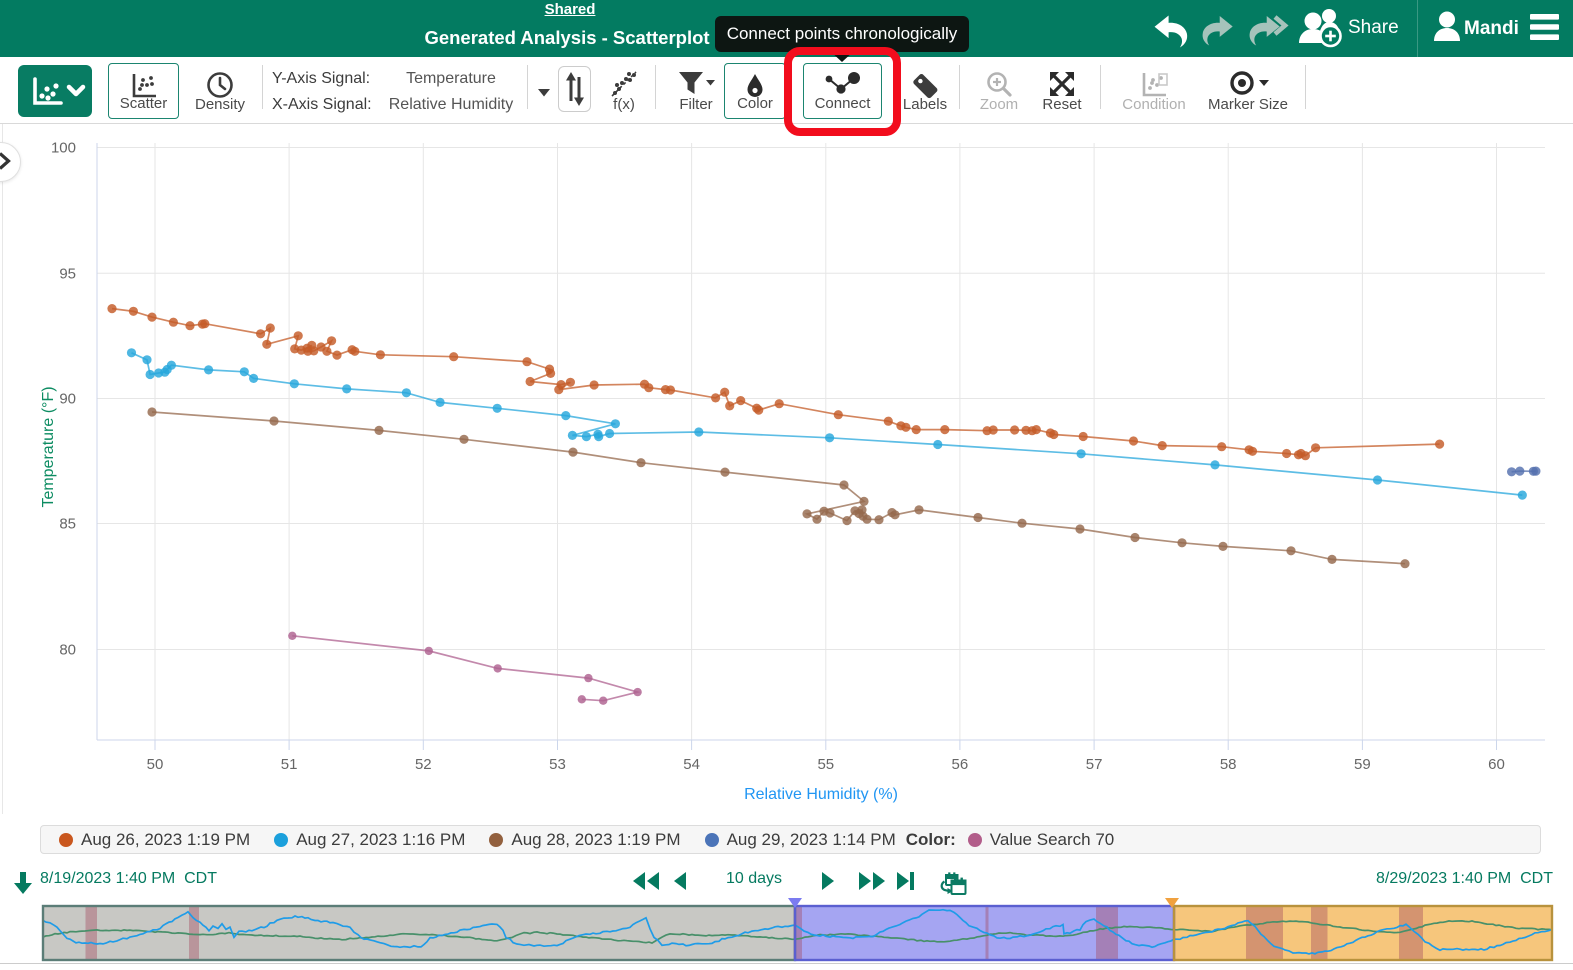  Describe the element at coordinates (960, 764) in the screenshot. I see `svg-text: 56` at that location.